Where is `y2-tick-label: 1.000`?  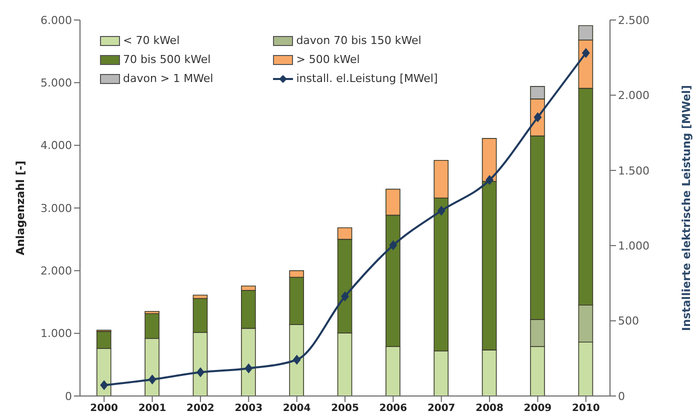 y2-tick-label: 1.000 is located at coordinates (634, 246).